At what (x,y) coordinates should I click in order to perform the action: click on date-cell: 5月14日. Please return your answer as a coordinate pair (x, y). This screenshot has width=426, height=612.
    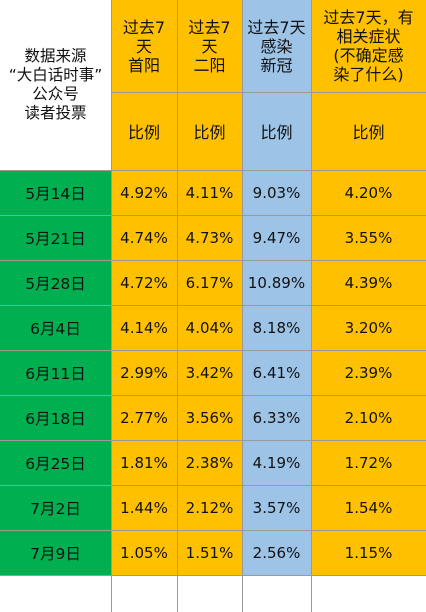
    Looking at the image, I should click on (55, 192).